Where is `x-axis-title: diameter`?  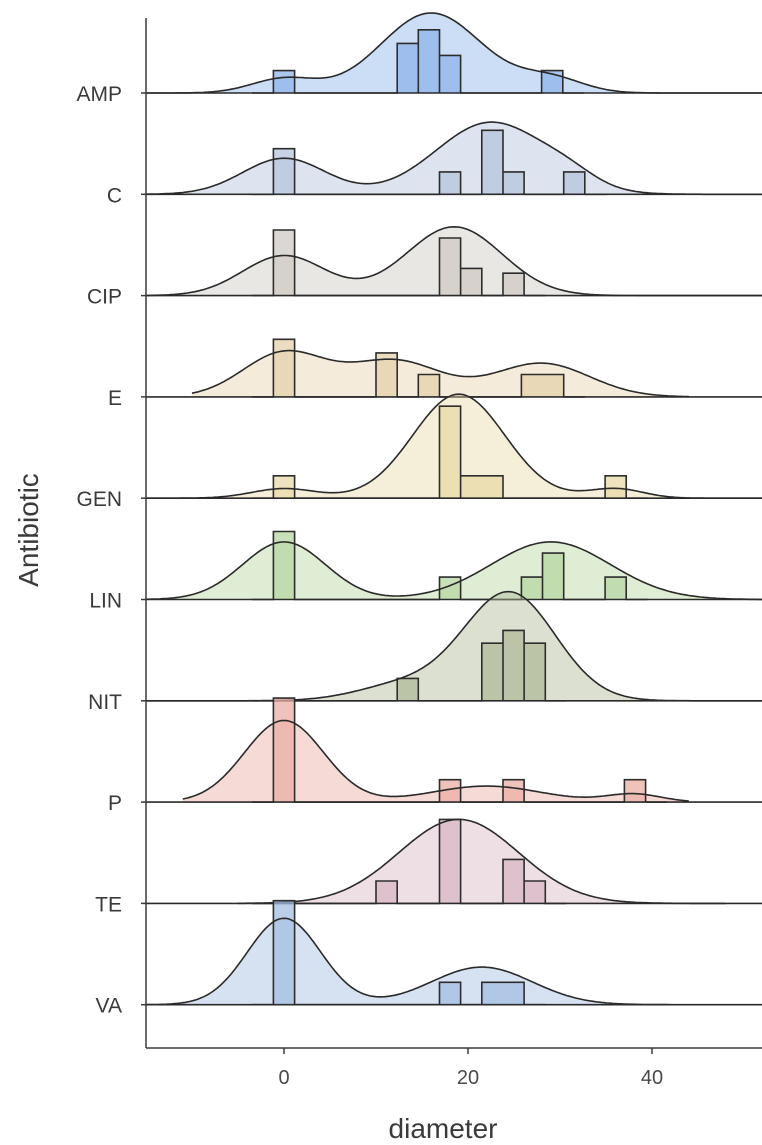 x-axis-title: diameter is located at coordinates (443, 1128).